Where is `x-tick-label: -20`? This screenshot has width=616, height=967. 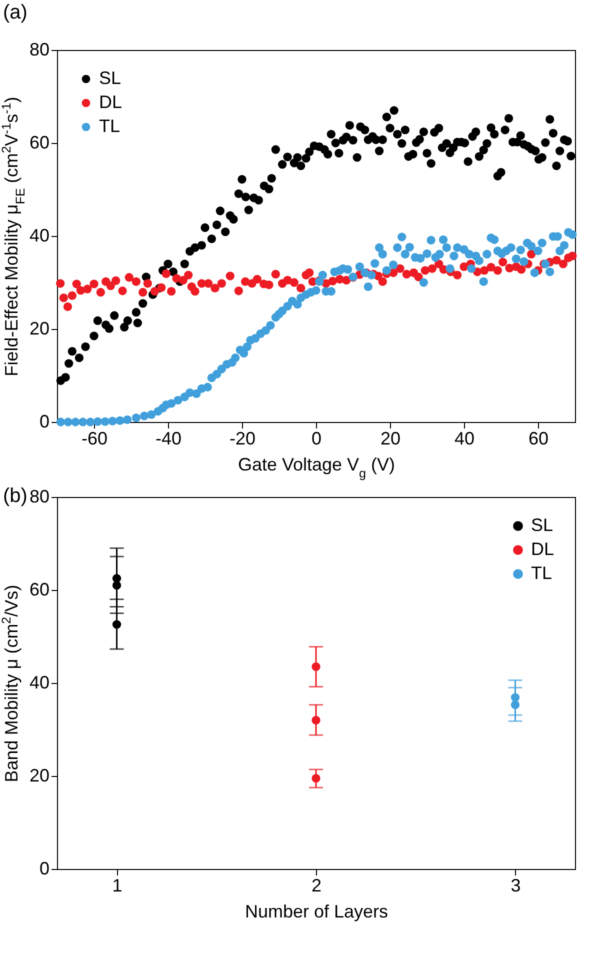
x-tick-label: -20 is located at coordinates (242, 438).